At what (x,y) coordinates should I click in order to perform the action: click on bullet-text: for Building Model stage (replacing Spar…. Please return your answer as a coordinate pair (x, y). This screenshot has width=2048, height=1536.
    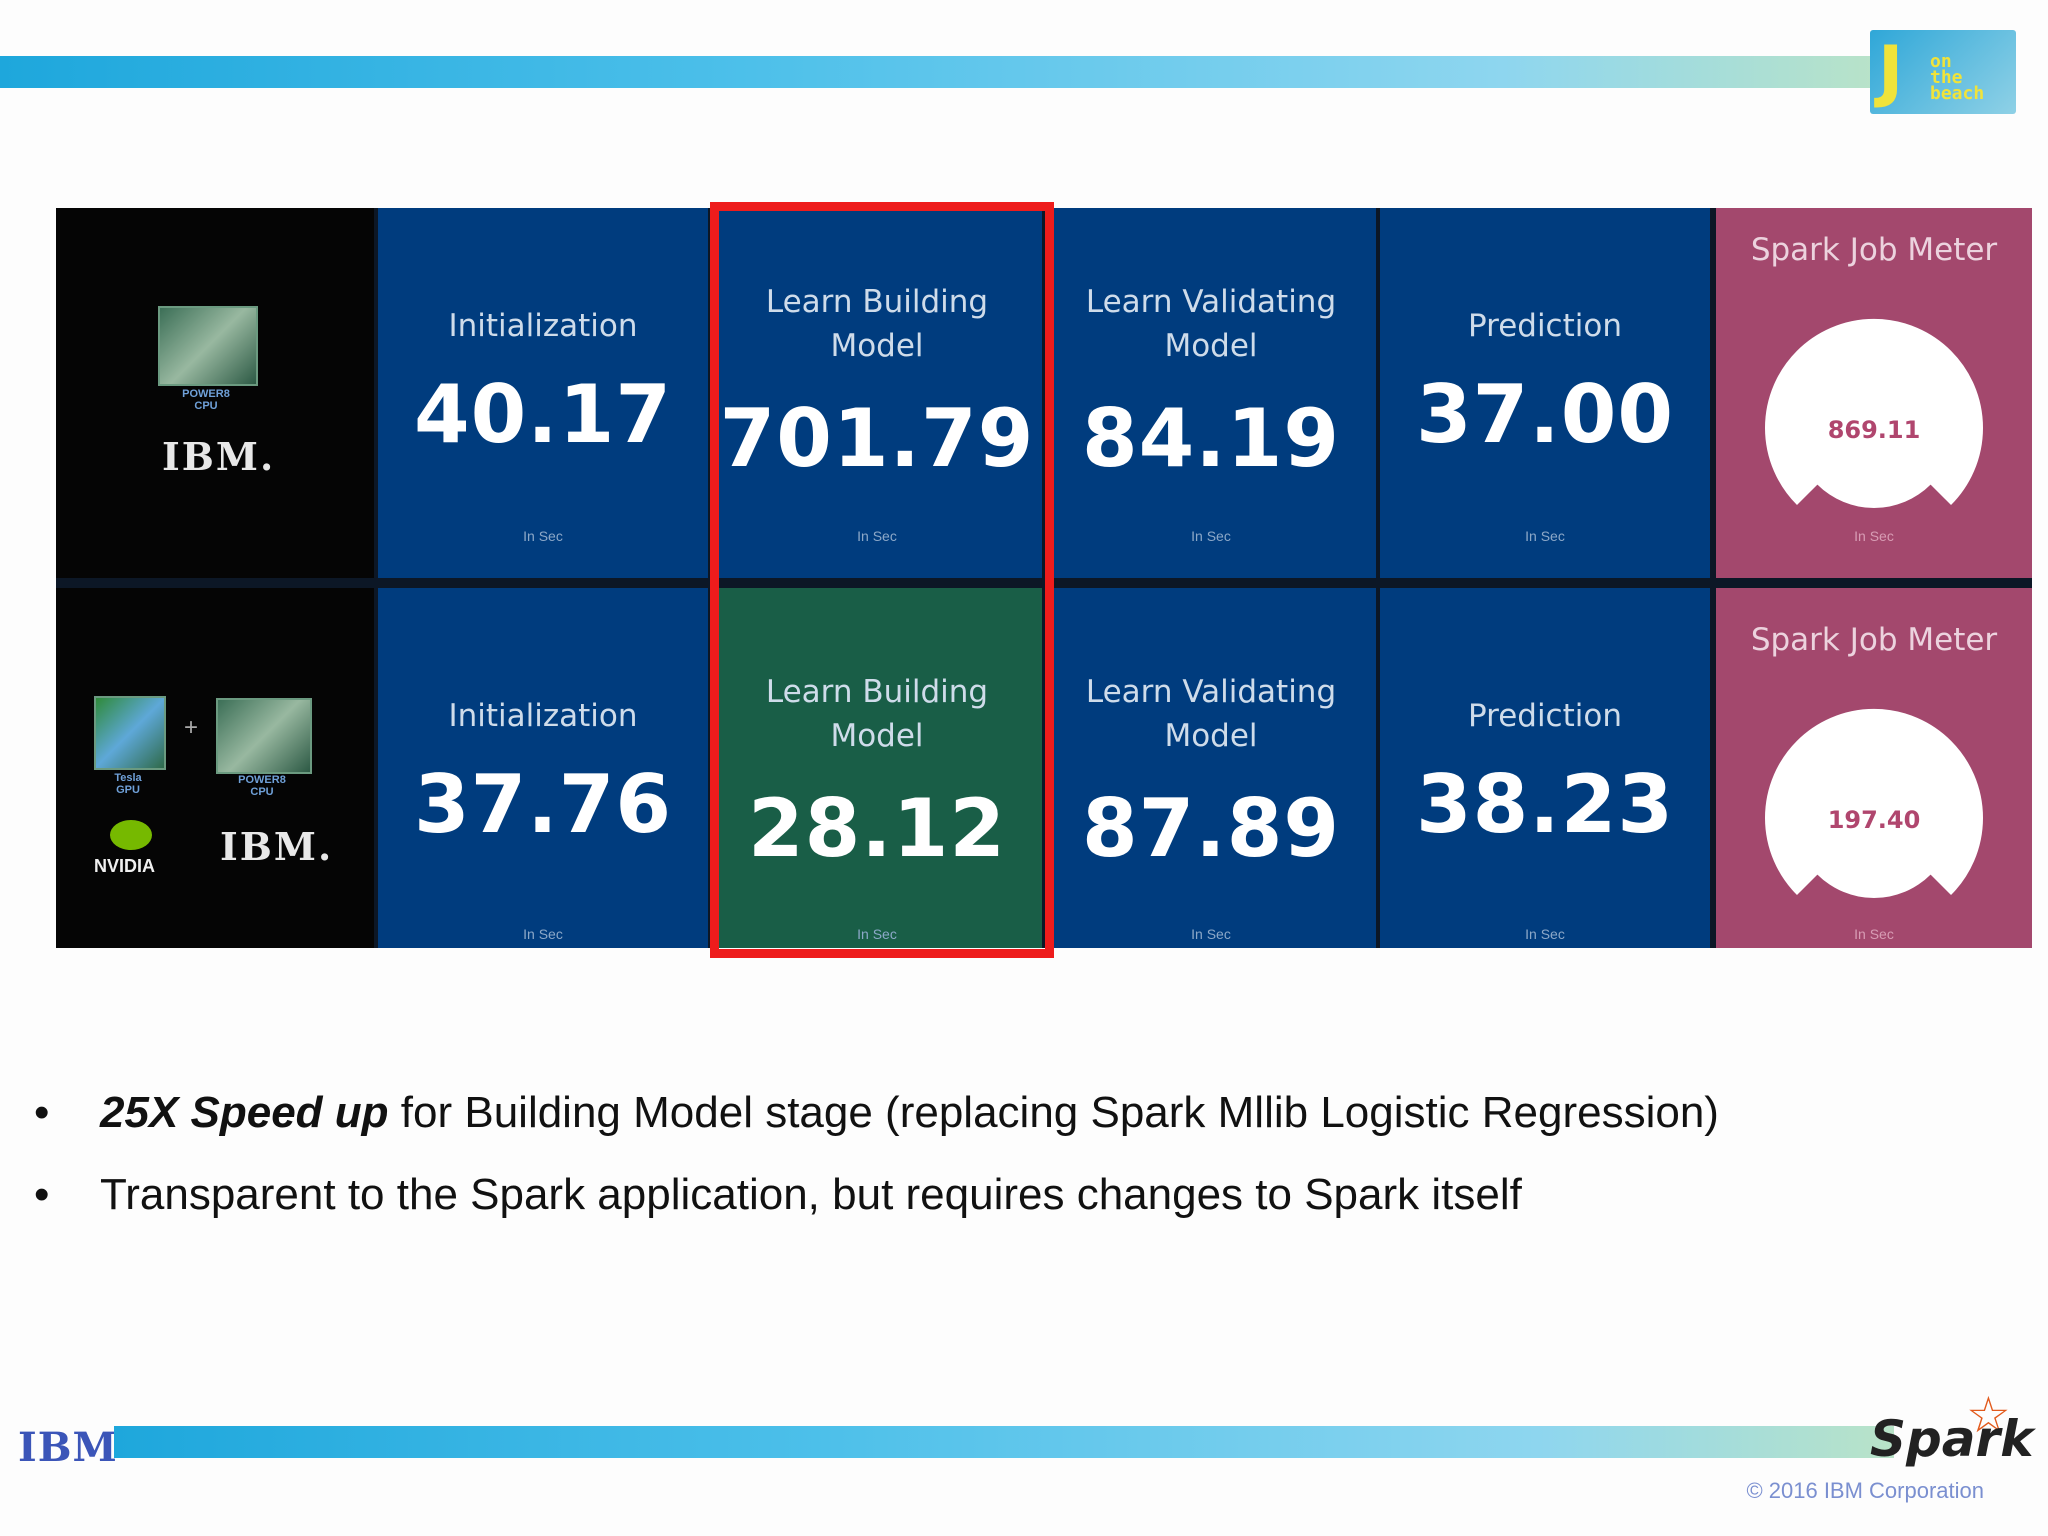
    Looking at the image, I should click on (1053, 1112).